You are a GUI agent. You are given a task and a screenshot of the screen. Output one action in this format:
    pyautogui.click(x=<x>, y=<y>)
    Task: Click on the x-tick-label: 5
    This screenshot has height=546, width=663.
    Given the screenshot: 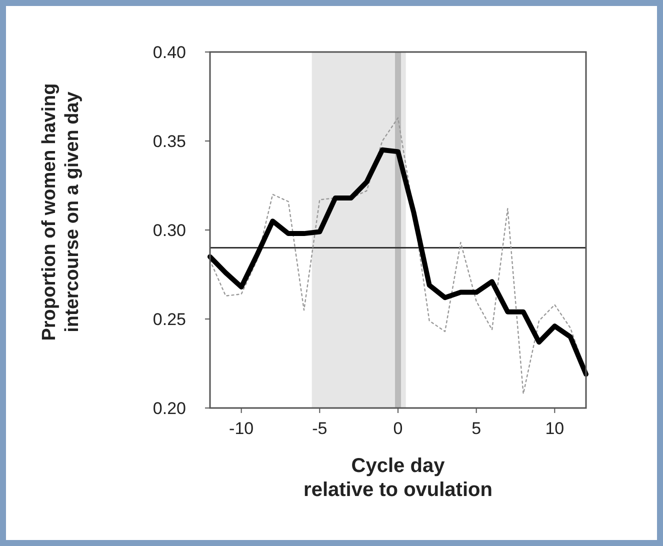 What is the action you would take?
    pyautogui.click(x=477, y=428)
    